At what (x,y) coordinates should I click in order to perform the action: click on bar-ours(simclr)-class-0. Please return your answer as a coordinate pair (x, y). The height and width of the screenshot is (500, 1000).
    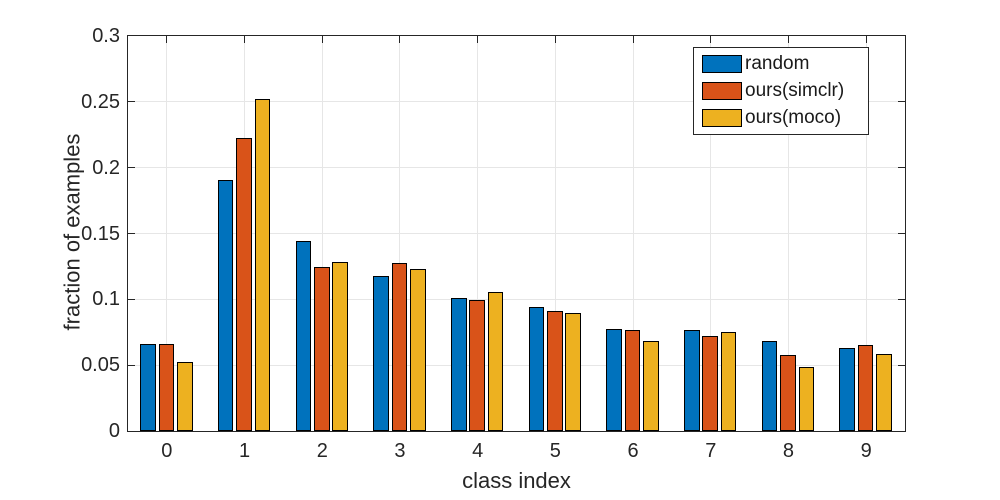
    Looking at the image, I should click on (166, 387).